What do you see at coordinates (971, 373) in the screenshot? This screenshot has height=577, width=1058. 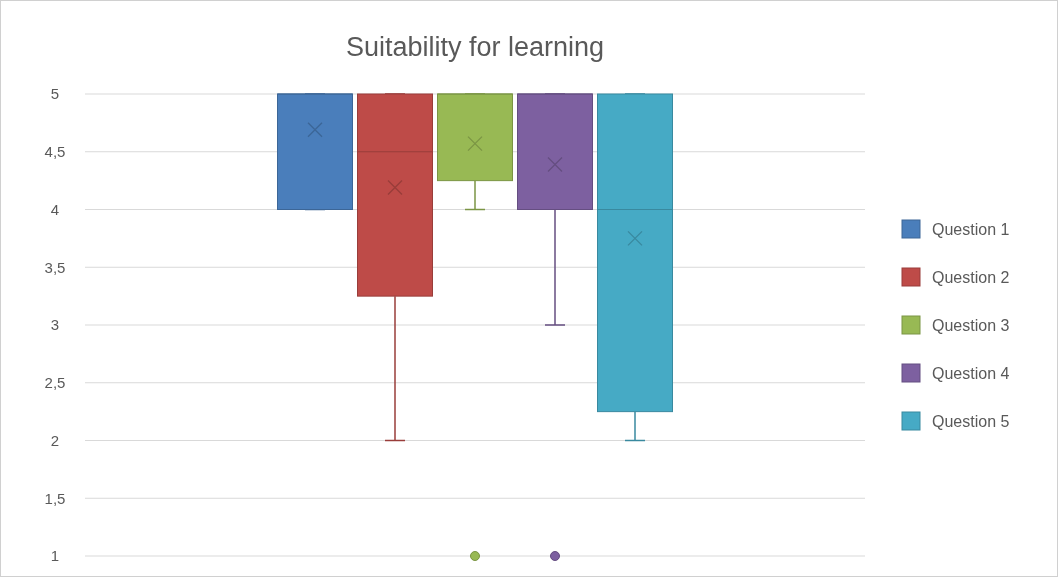 I see `legend-label: Question 4` at bounding box center [971, 373].